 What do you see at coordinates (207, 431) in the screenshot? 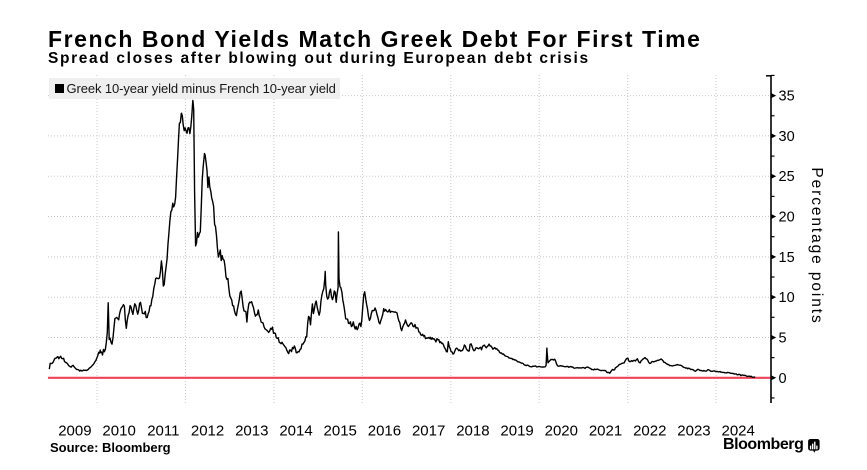
I see `svg-text: 2012` at bounding box center [207, 431].